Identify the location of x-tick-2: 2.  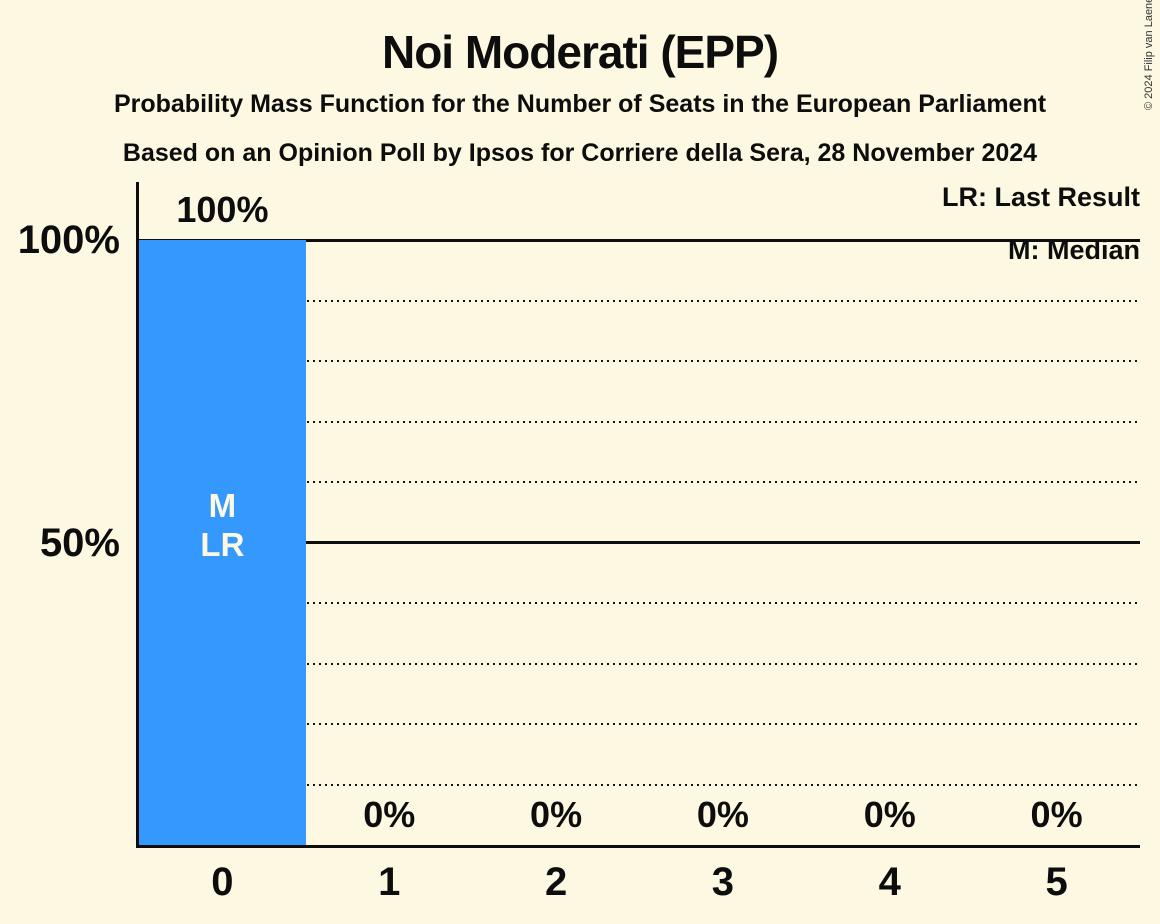
(556, 882).